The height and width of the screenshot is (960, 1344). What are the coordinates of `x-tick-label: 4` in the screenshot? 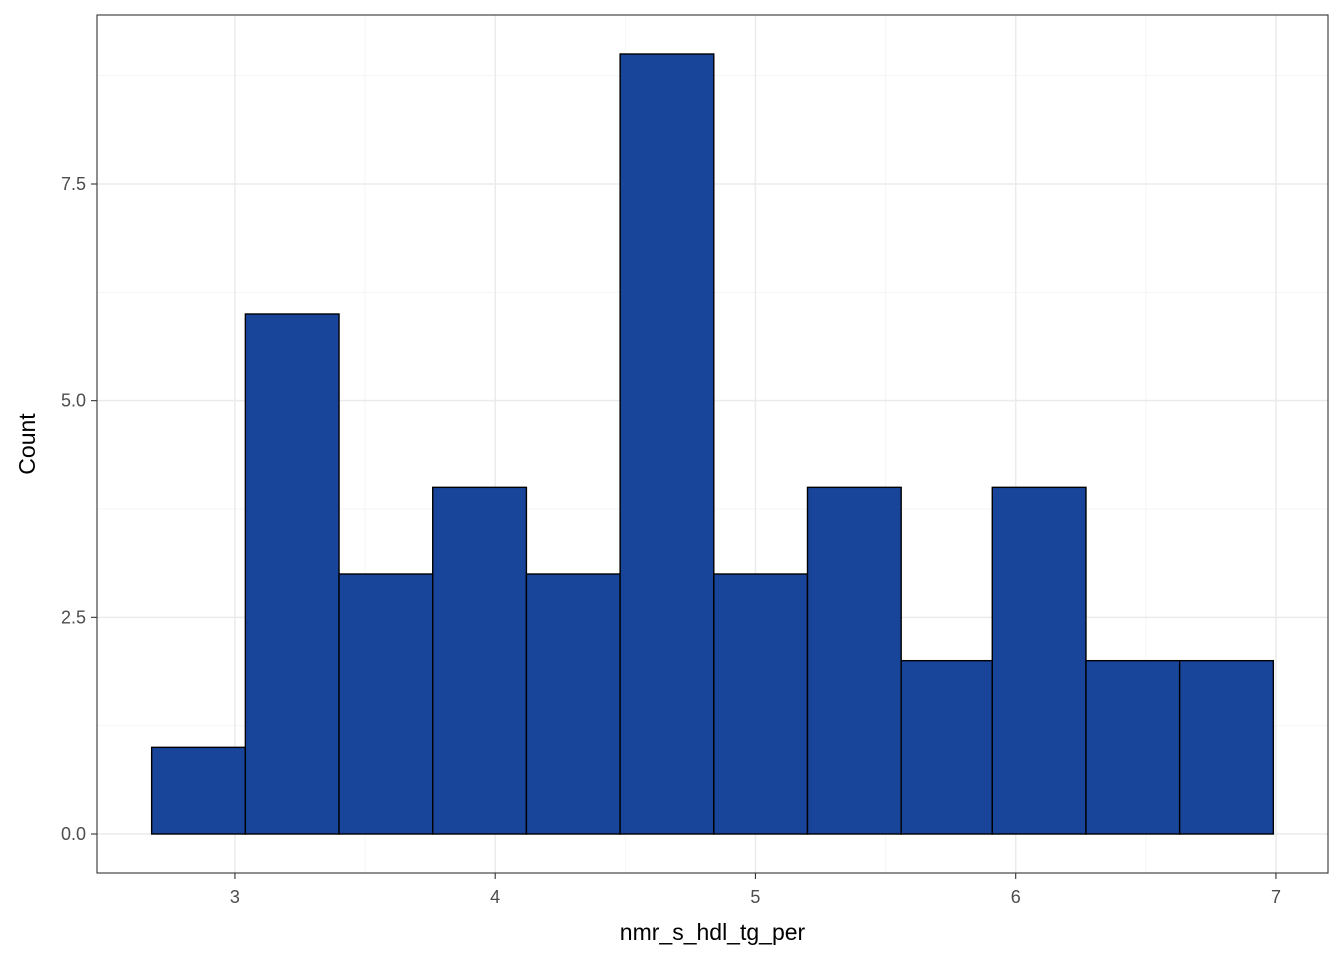 It's located at (495, 897).